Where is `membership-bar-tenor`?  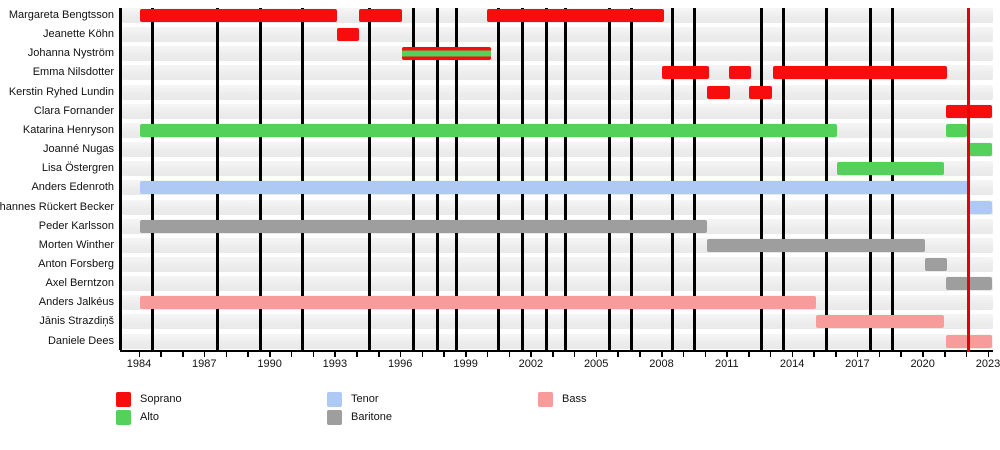
membership-bar-tenor is located at coordinates (554, 188).